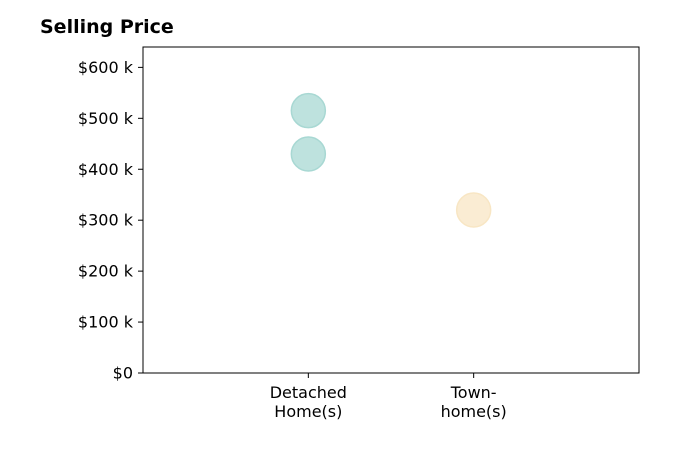 The width and height of the screenshot is (679, 462). Describe the element at coordinates (308, 392) in the screenshot. I see `x-tick-label-line: Detached` at that location.